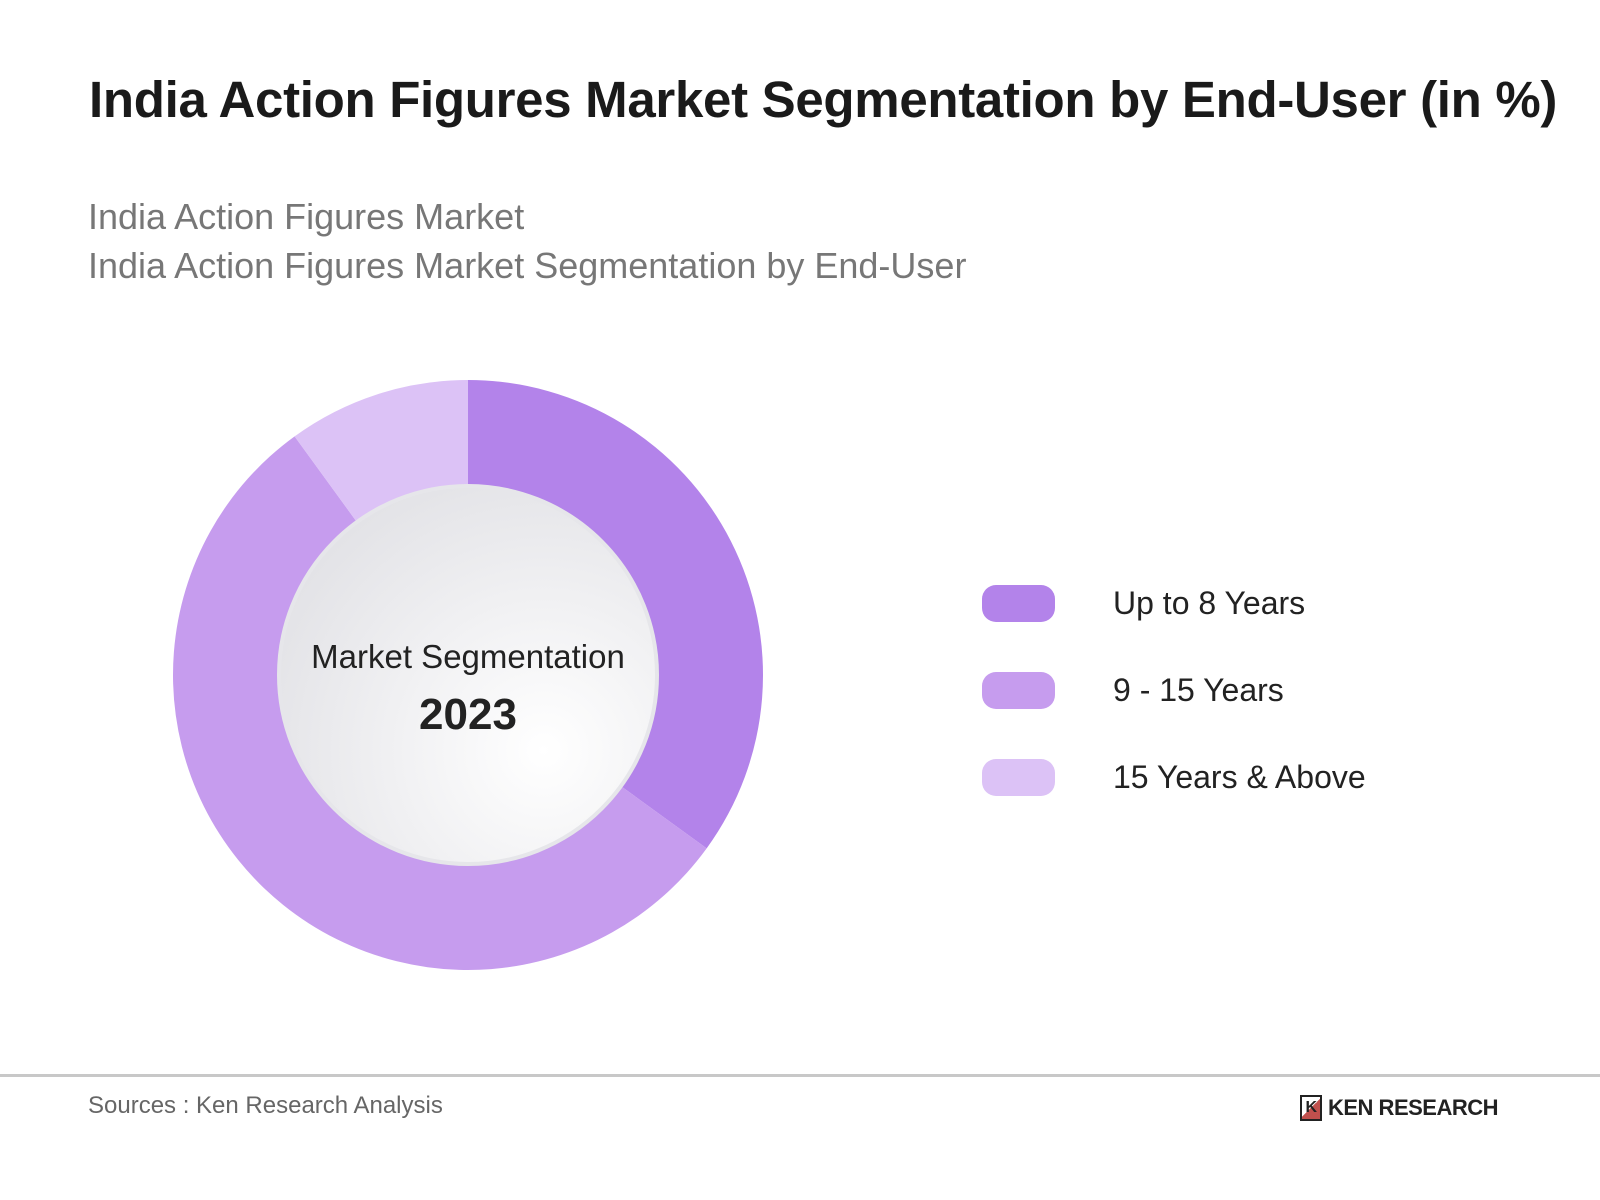  I want to click on legend-label: 9 - 15 Years, so click(1198, 690).